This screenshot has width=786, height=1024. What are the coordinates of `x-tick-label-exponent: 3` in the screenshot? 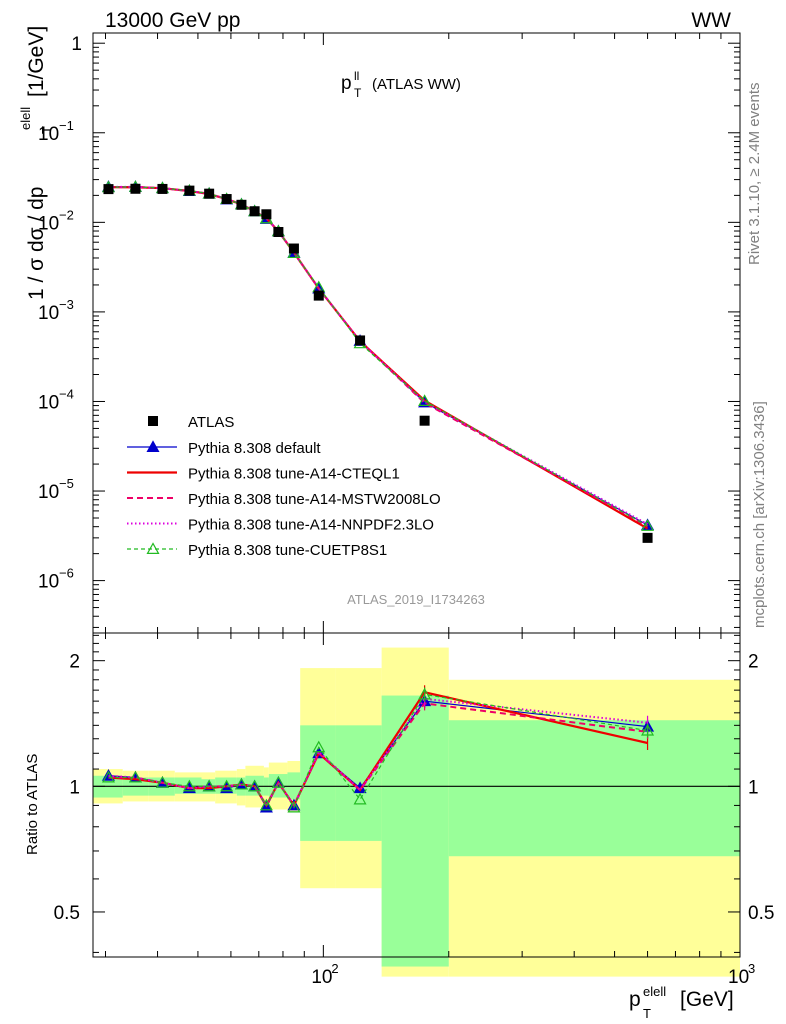 It's located at (751, 968).